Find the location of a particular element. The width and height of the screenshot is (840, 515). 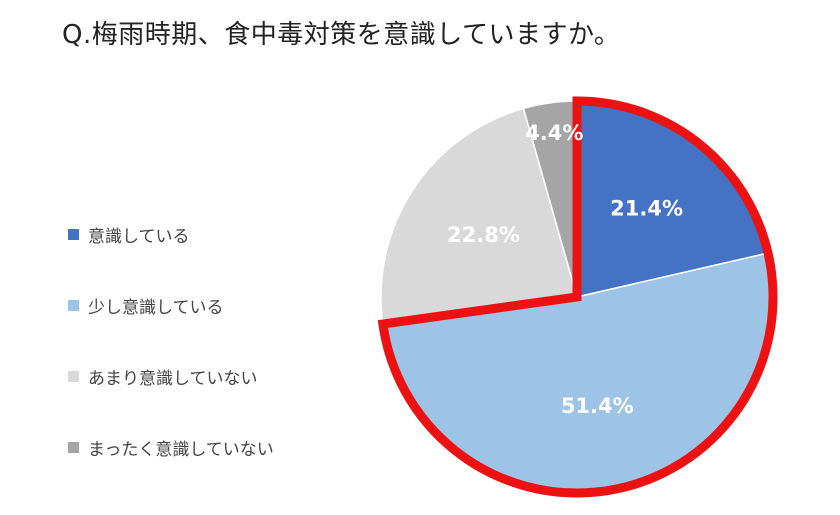

slice-value-label: 21.4% is located at coordinates (646, 209).